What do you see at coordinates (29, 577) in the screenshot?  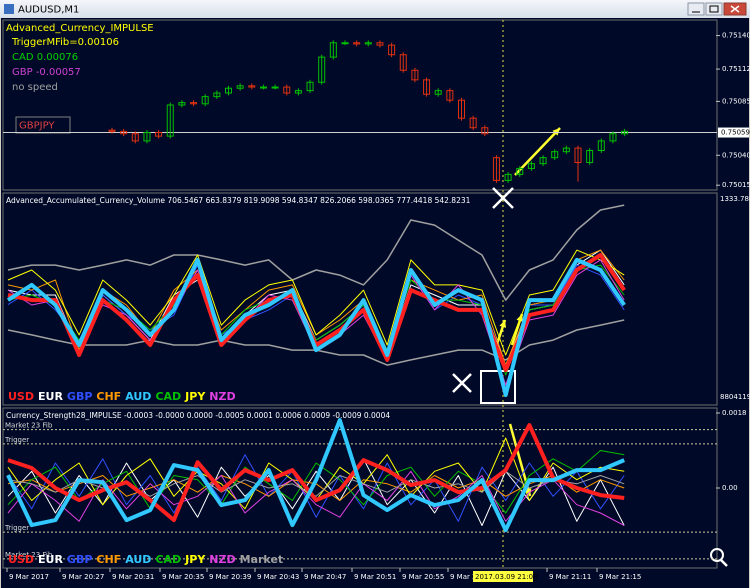 I see `x-tick-label: 9 Mar 2017` at bounding box center [29, 577].